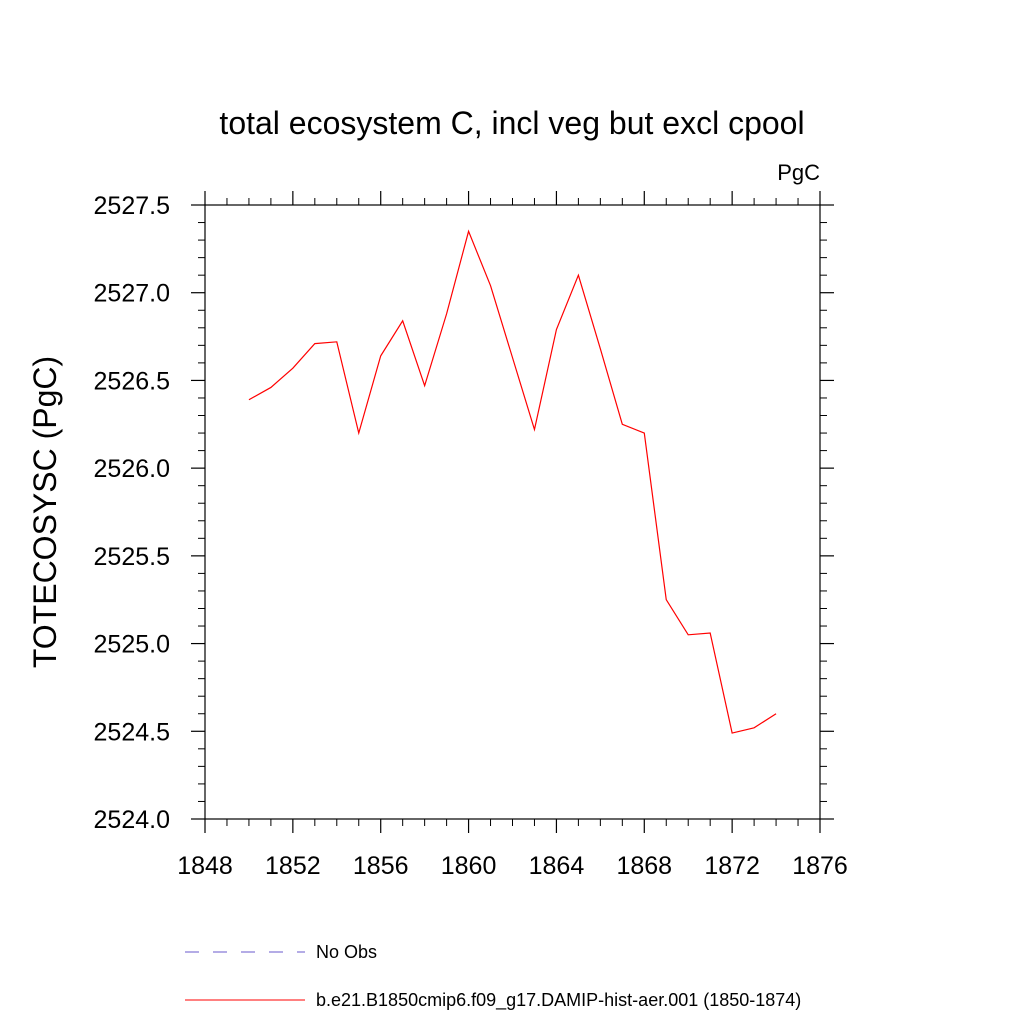 Image resolution: width=1024 pixels, height=1024 pixels. I want to click on x-tick-label: 1868, so click(644, 866).